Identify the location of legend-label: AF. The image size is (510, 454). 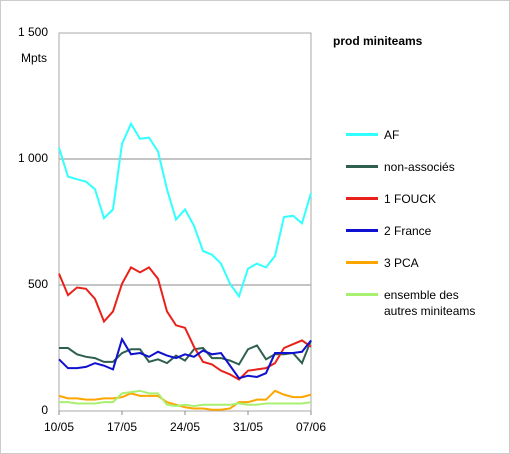
(392, 135).